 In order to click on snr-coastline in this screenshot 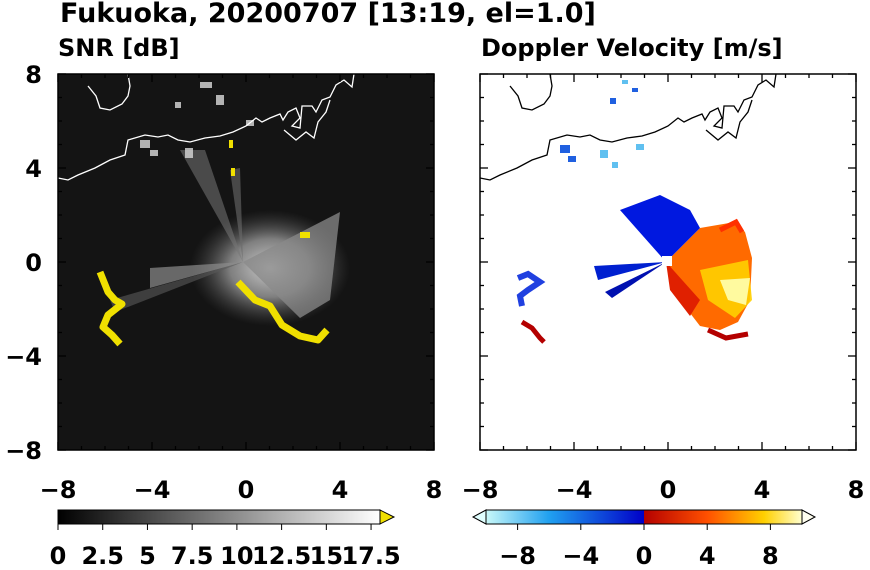, I will do `click(206, 127)`.